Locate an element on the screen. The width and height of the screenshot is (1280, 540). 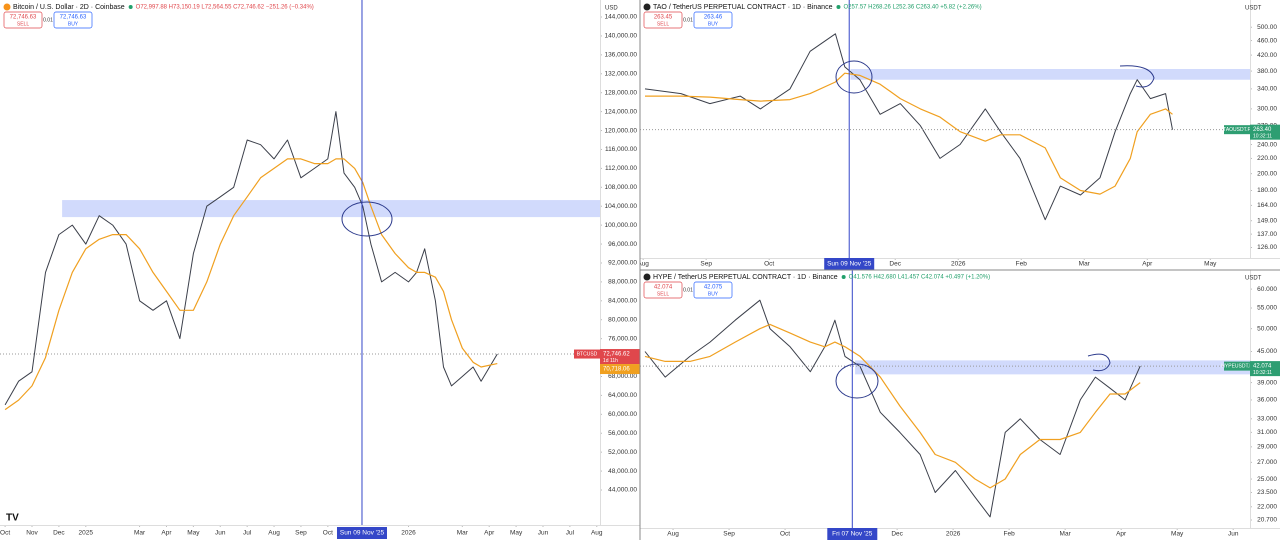
y-tick-label: 22.000 is located at coordinates (1267, 506).